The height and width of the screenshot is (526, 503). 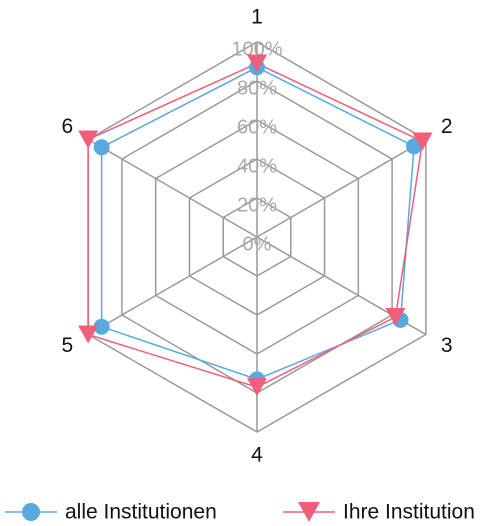 I want to click on r-tick-label: 20%, so click(x=257, y=205).